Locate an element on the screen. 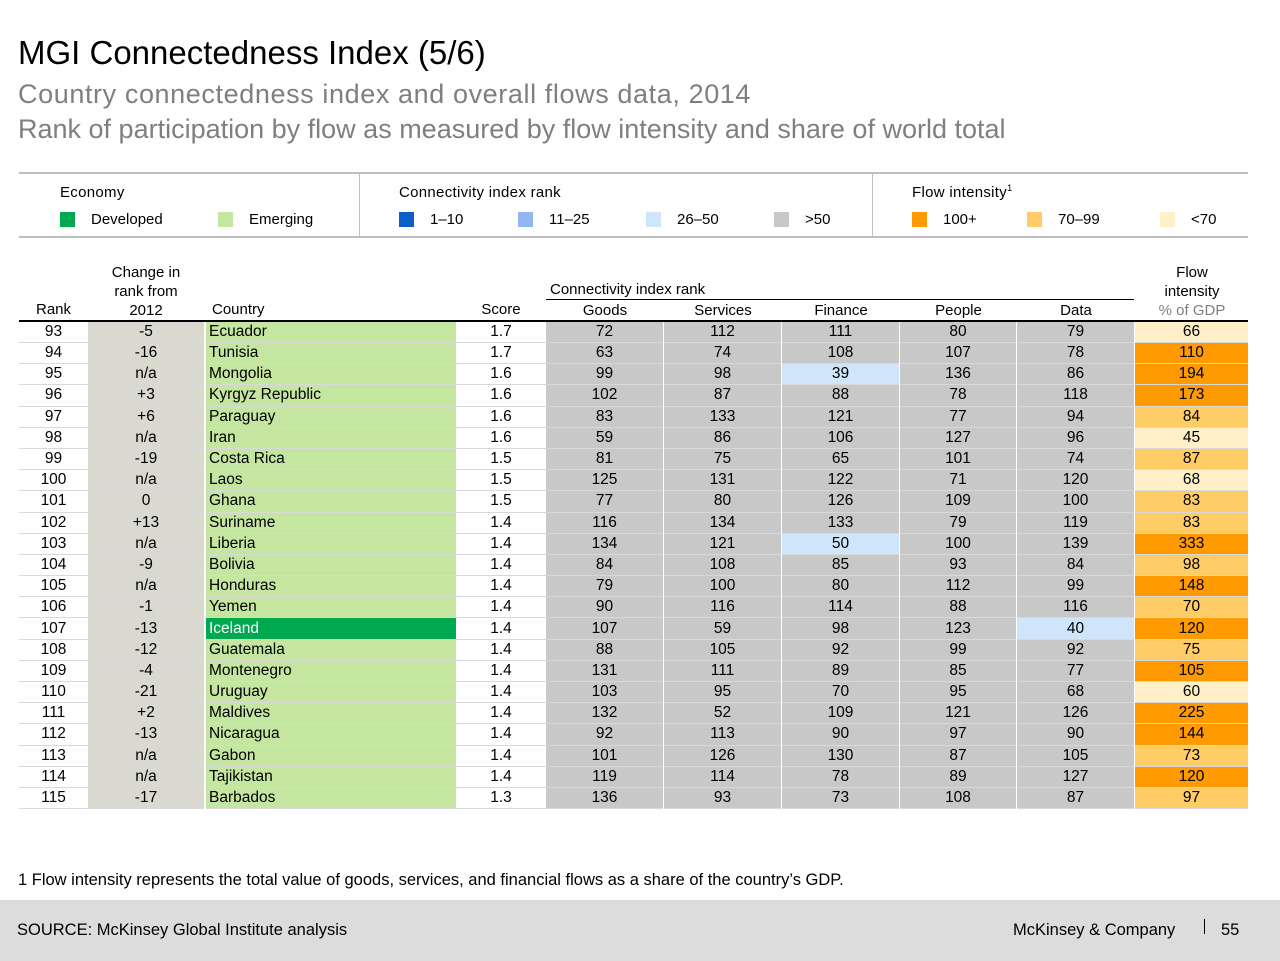  finance-rank-cell: 106 is located at coordinates (840, 438).